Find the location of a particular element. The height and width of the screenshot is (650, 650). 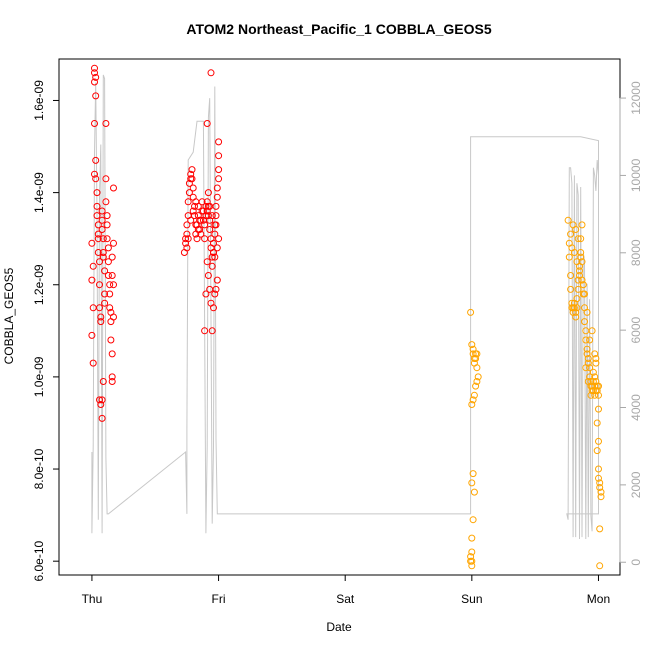

x-axis: Thu Fri Sat Sun Mon is located at coordinates (346, 590).